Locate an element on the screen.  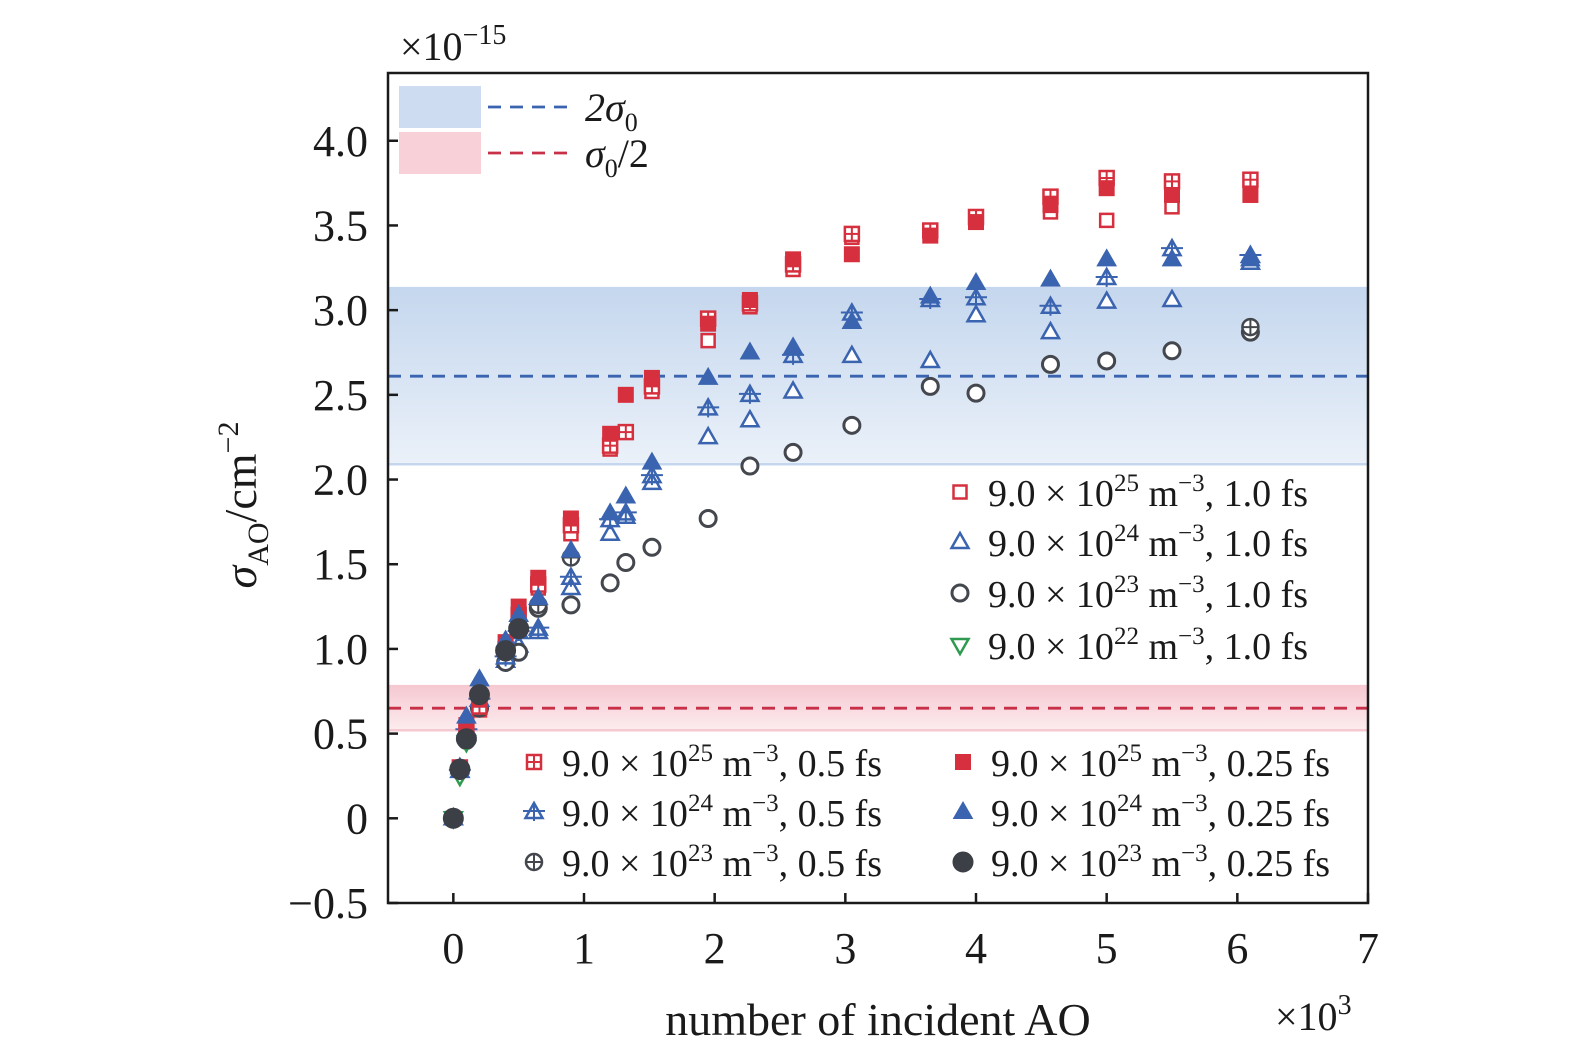
band-legend-label: σ0/2 is located at coordinates (617, 157).